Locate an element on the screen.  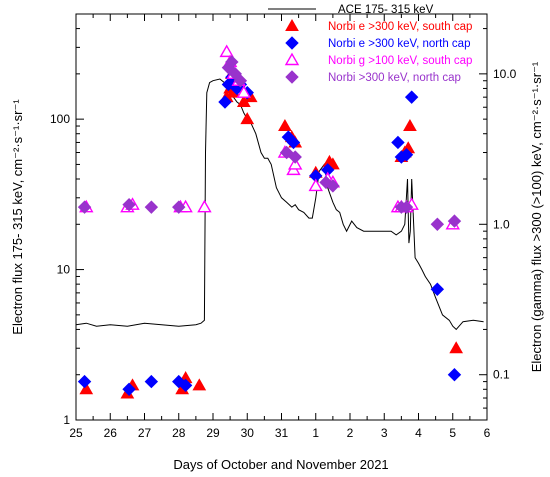
left-y-tick-label: 10 is located at coordinates (64, 270).